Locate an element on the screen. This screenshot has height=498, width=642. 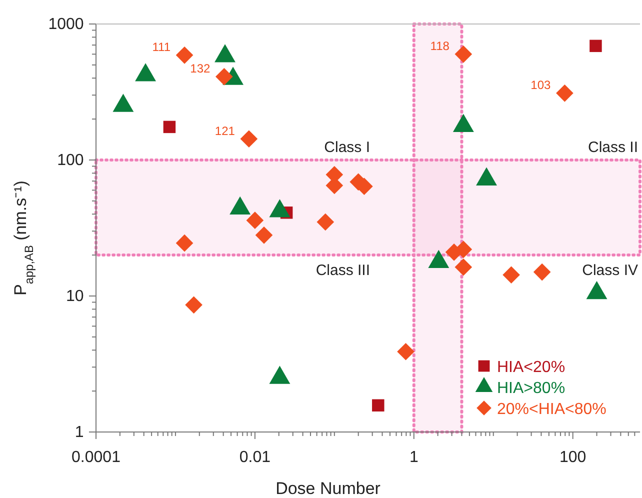
y-tick-label: 1000 is located at coordinates (66, 25).